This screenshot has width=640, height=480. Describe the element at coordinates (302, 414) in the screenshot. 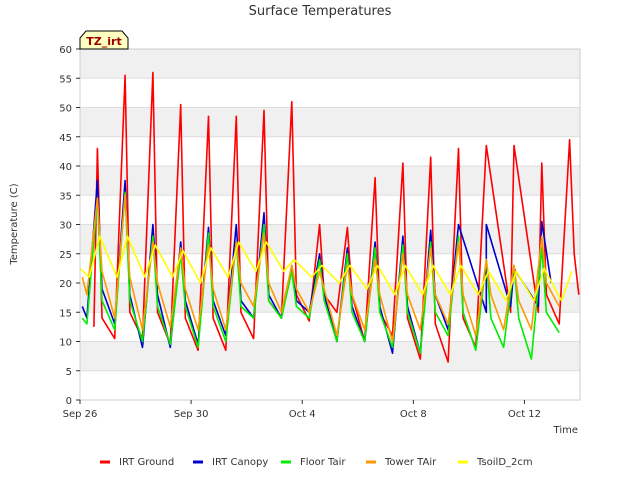

I see `x-tick-label: Oct 4` at that location.